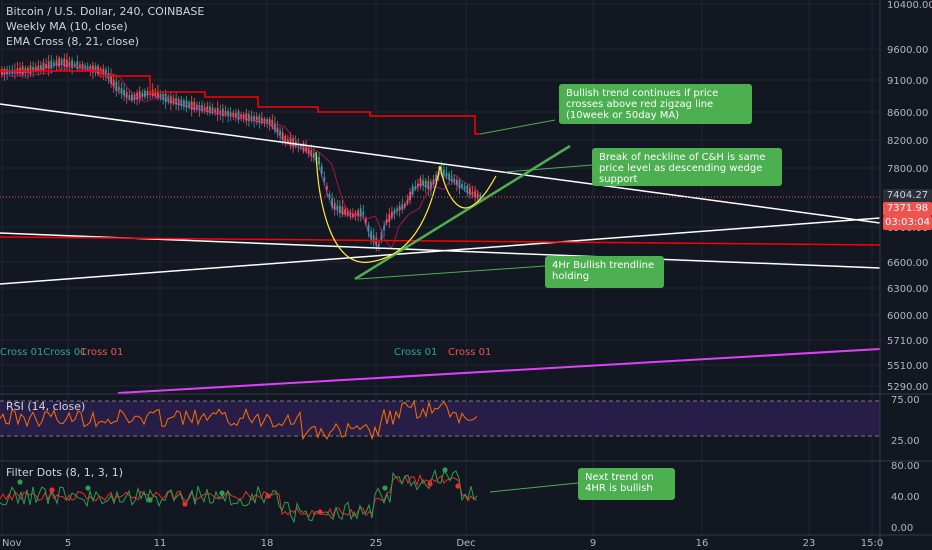 Image resolution: width=932 pixels, height=550 pixels. I want to click on time-tick-label: 18, so click(267, 543).